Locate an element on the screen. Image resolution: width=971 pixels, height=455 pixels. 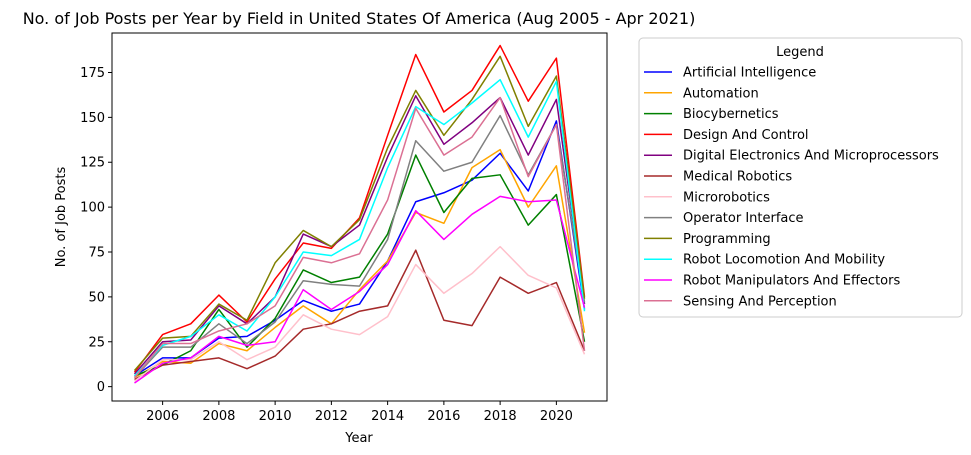
legend-label-design-and-control: Design And Control is located at coordinates (746, 135).